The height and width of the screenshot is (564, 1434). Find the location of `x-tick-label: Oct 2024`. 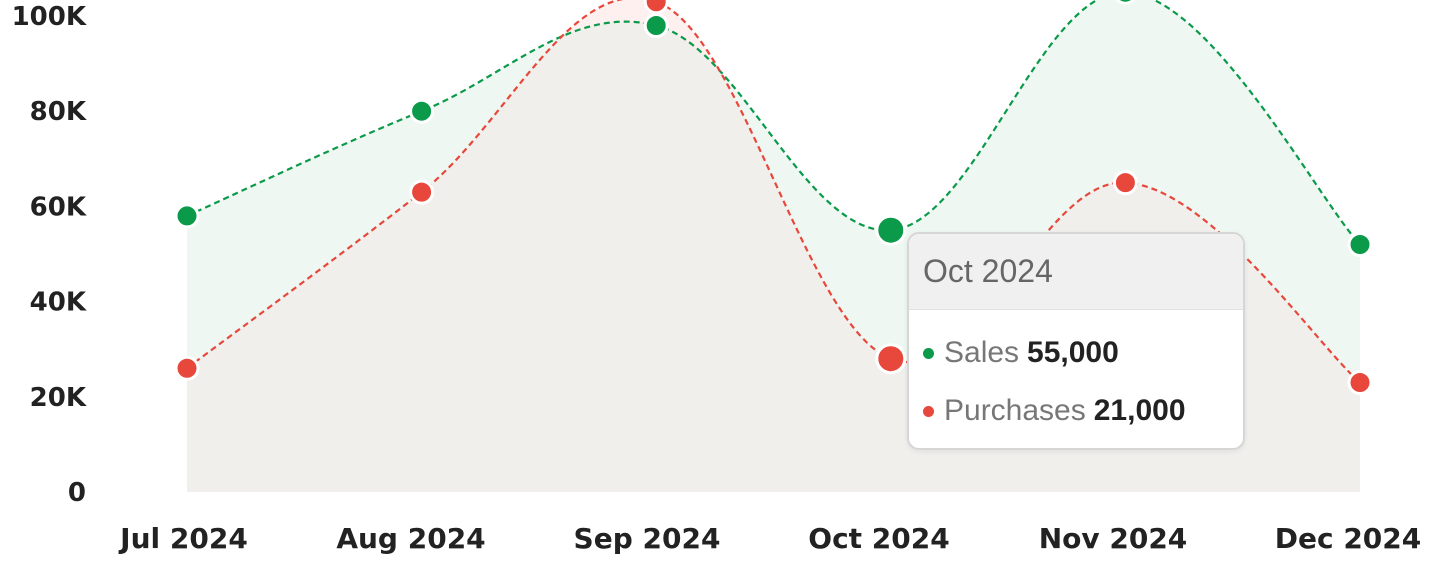

x-tick-label: Oct 2024 is located at coordinates (878, 538).